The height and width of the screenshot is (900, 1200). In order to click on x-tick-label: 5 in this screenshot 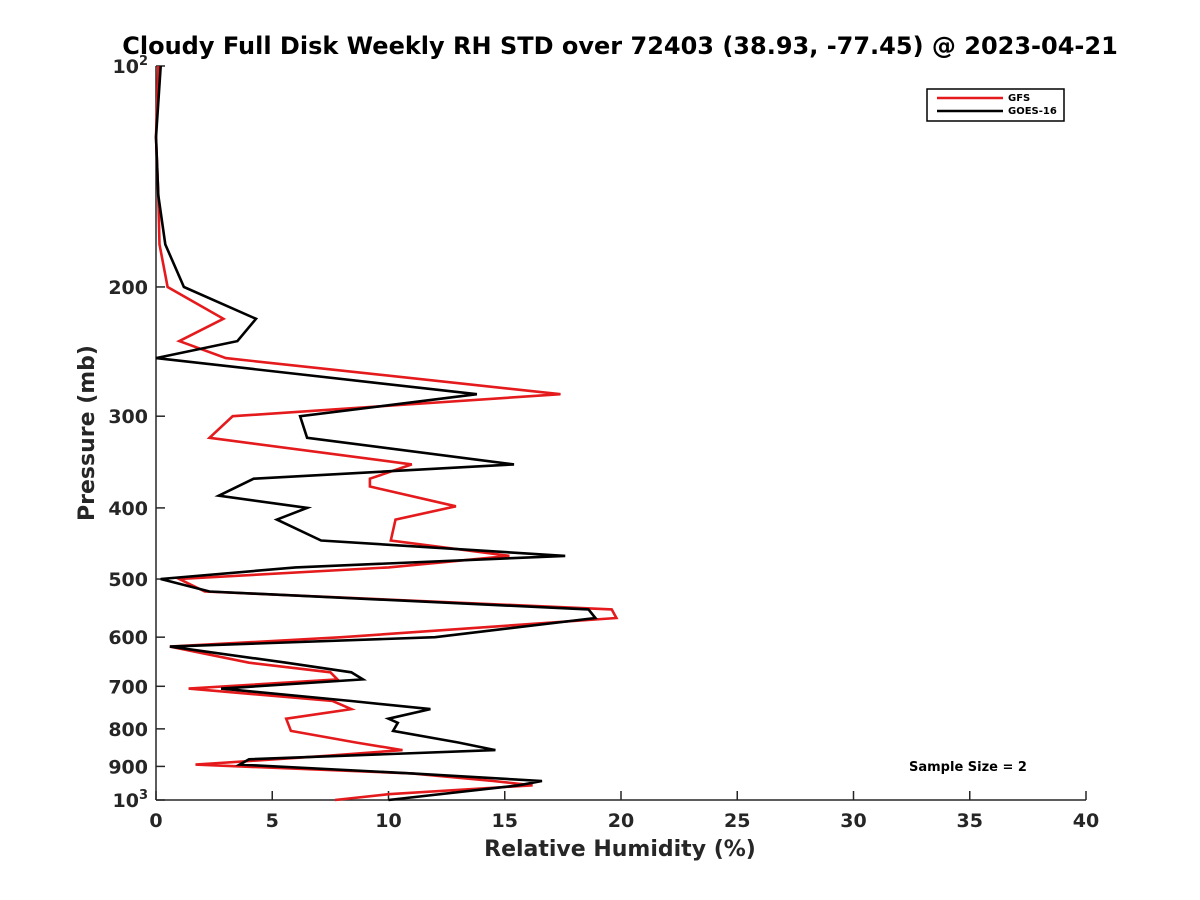, I will do `click(272, 821)`.